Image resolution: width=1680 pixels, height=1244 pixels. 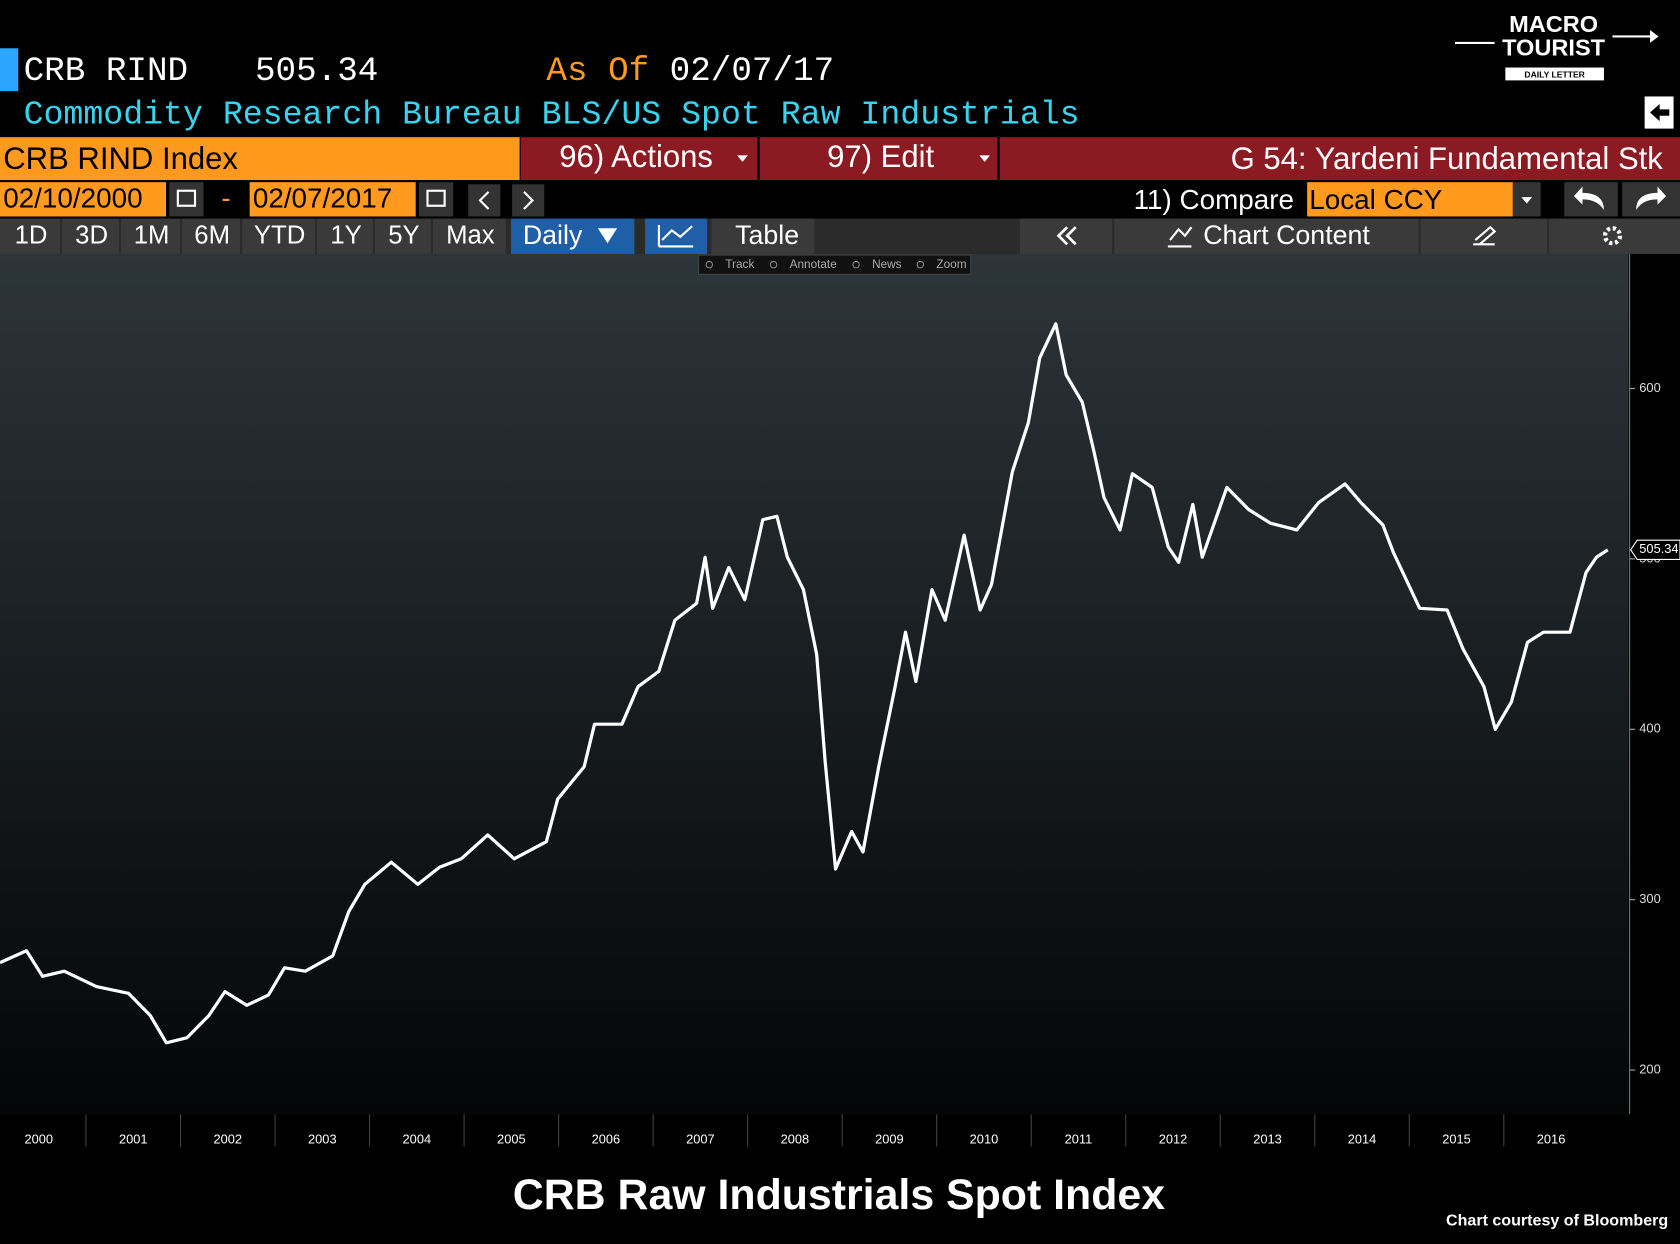 I want to click on x-tick-label: 2005, so click(x=511, y=1138).